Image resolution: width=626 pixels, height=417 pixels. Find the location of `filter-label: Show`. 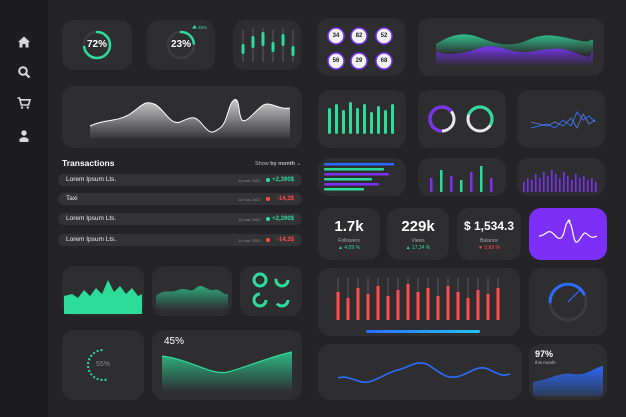

filter-label: Show is located at coordinates (262, 164).